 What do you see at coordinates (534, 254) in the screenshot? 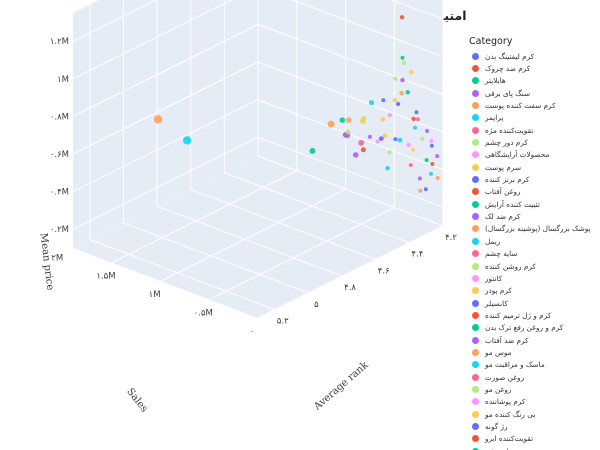
I see `legend-item: سایه چشم` at bounding box center [534, 254].